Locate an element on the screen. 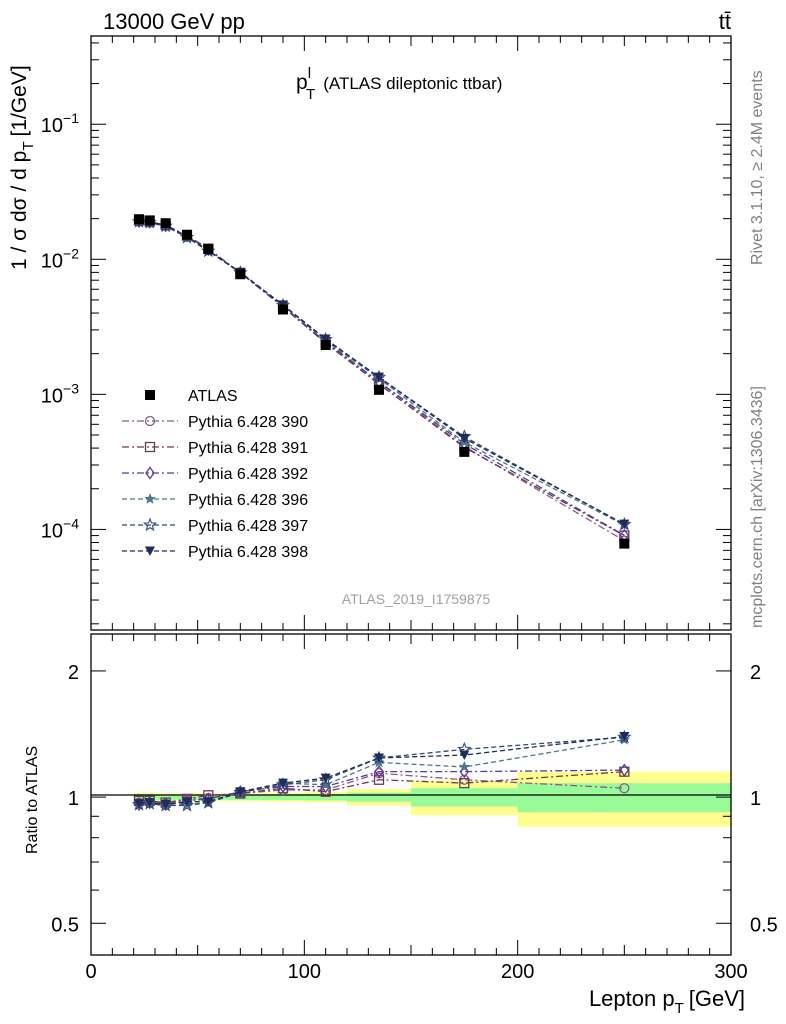  y-tick-label: 10⁻¹ is located at coordinates (60, 123).